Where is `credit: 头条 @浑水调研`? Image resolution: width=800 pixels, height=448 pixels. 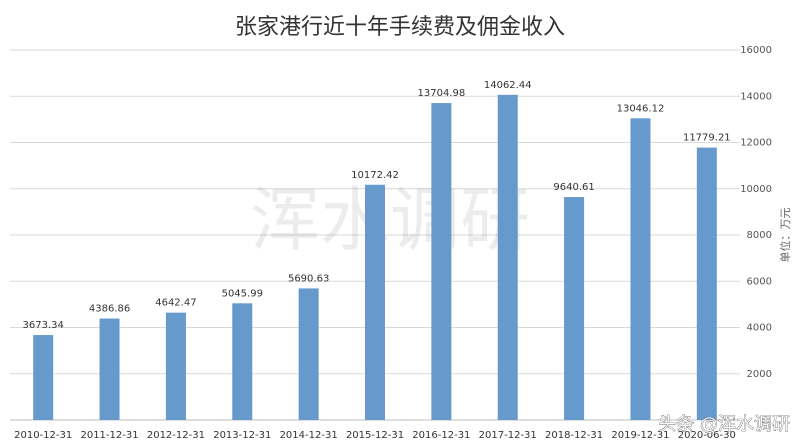 credit: 头条 @浑水调研 is located at coordinates (724, 424).